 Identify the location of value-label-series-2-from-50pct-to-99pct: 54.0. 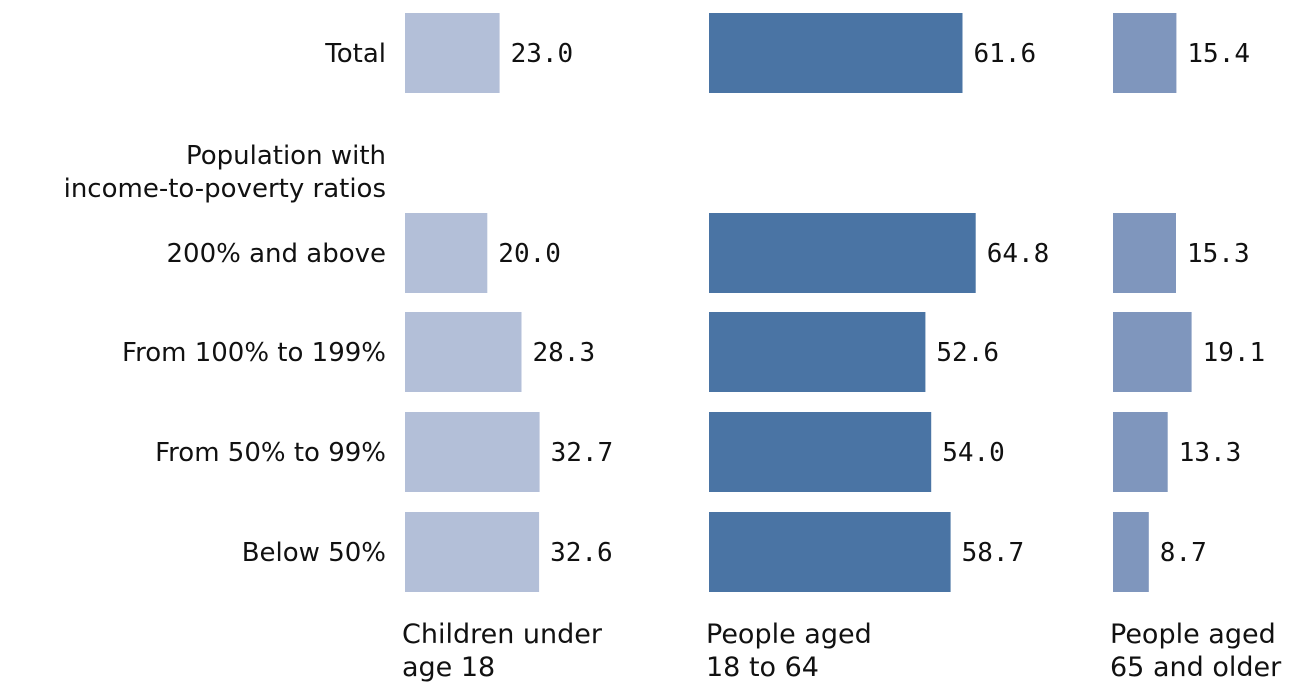
(973, 453).